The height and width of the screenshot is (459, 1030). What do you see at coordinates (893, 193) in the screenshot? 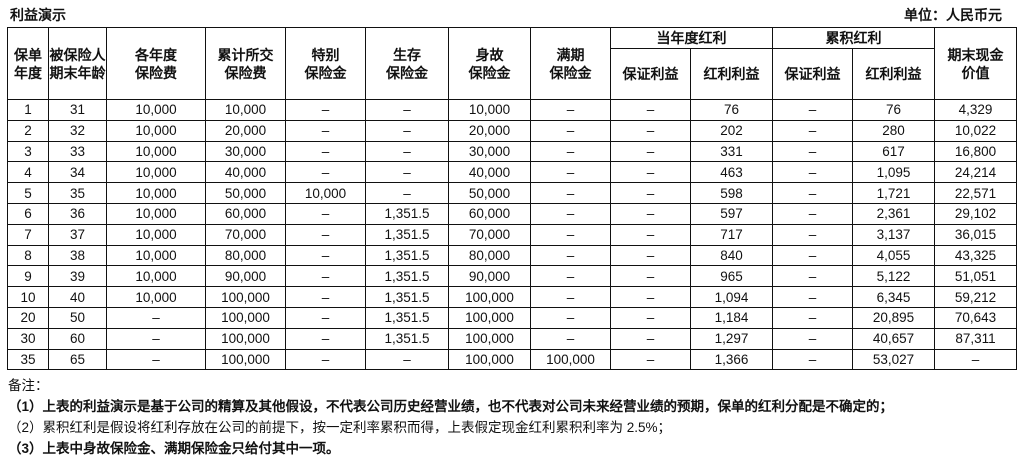
I see `table-cell: 1,721` at bounding box center [893, 193].